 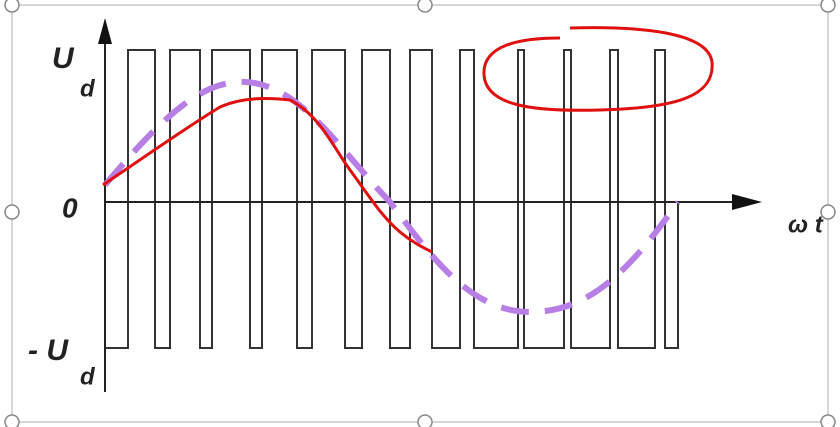 I want to click on label-neg-ud: - U, so click(x=48, y=350).